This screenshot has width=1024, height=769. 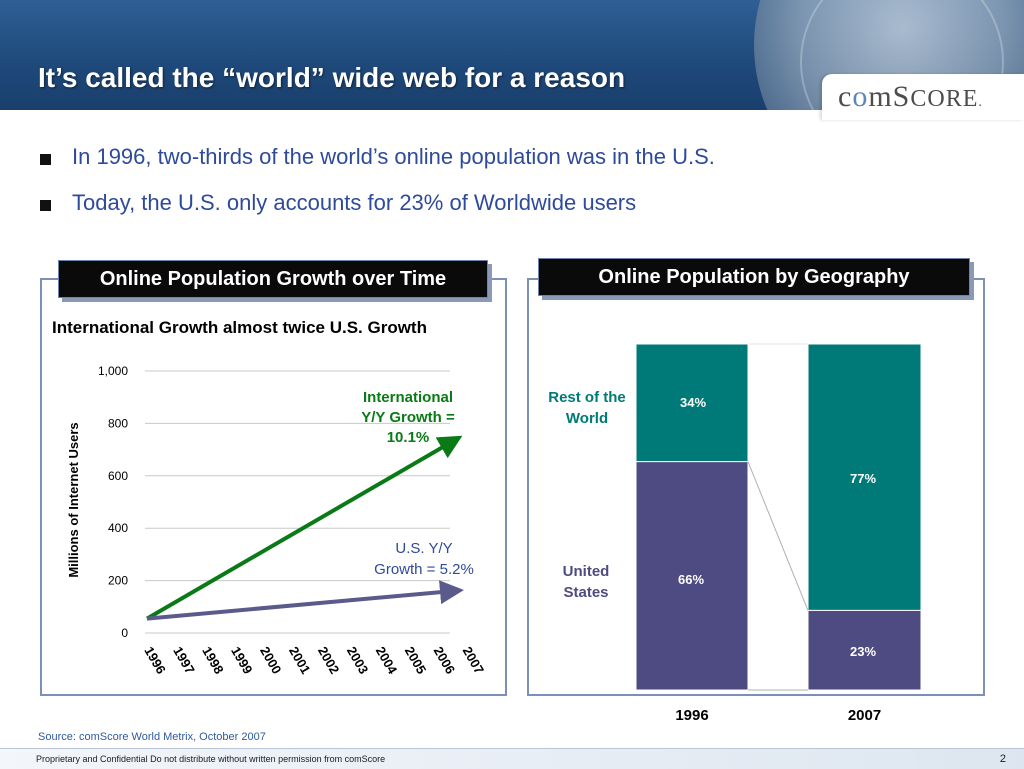 I want to click on connector-line, so click(x=778, y=536).